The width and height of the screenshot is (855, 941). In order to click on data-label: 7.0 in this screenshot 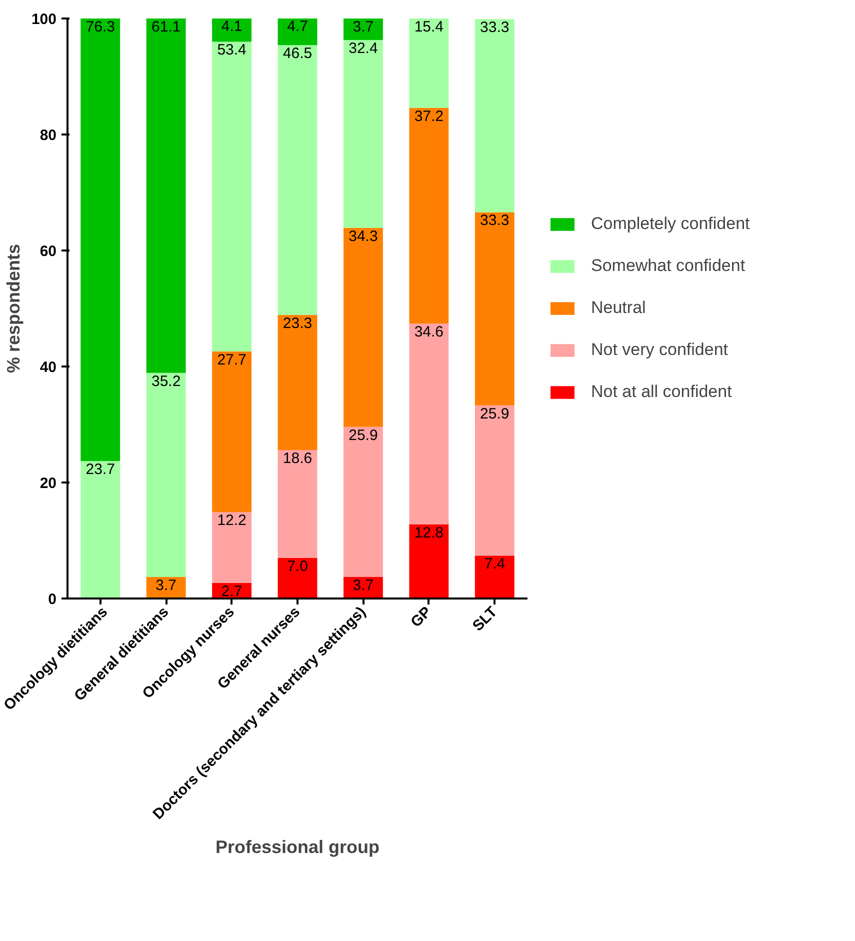, I will do `click(297, 566)`.